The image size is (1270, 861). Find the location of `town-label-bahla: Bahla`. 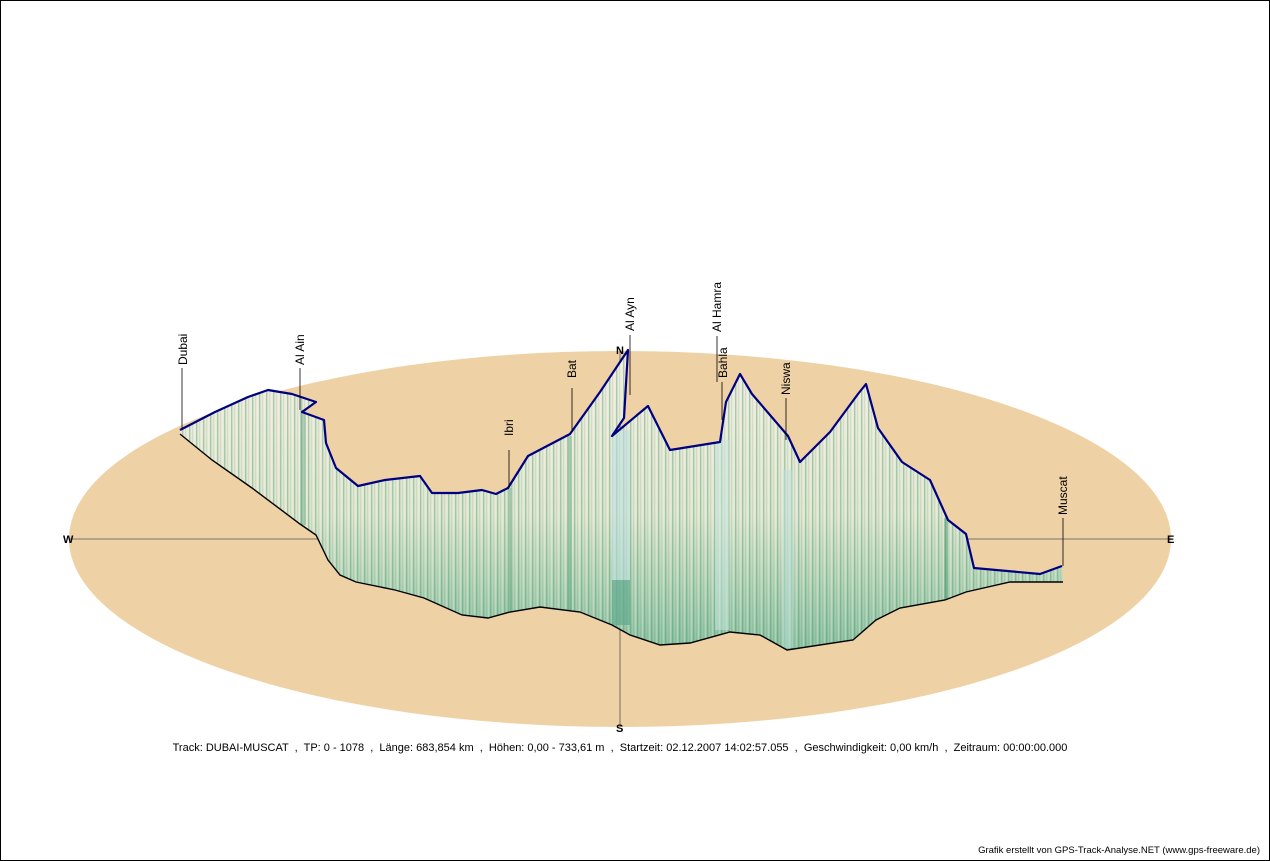

town-label-bahla: Bahla is located at coordinates (723, 362).